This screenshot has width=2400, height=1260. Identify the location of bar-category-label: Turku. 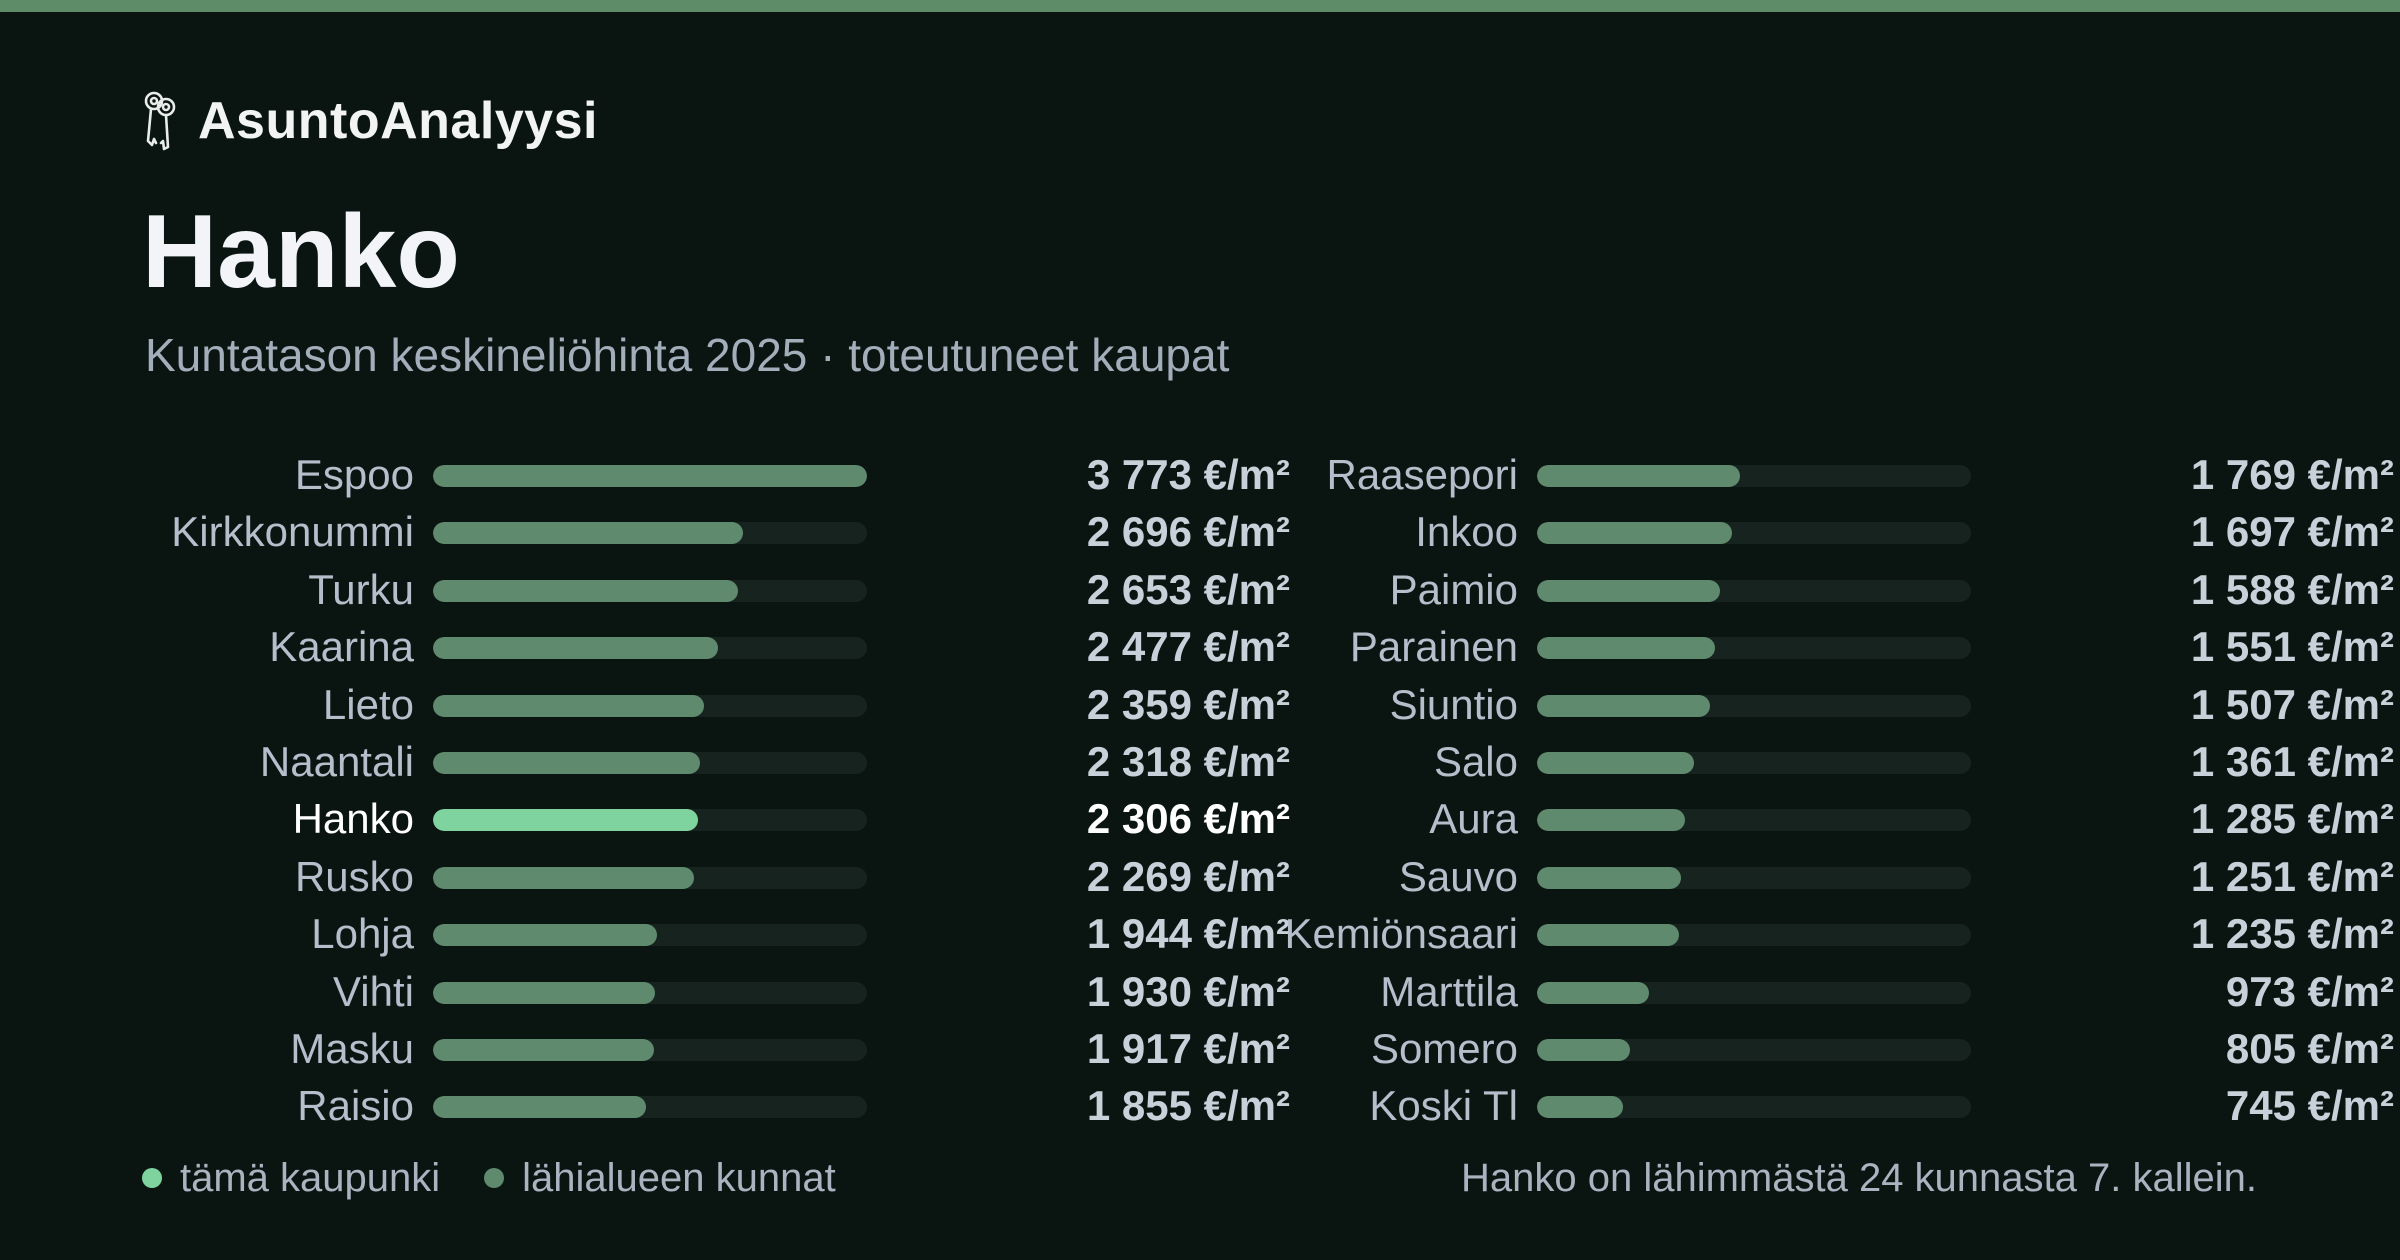
(361, 589).